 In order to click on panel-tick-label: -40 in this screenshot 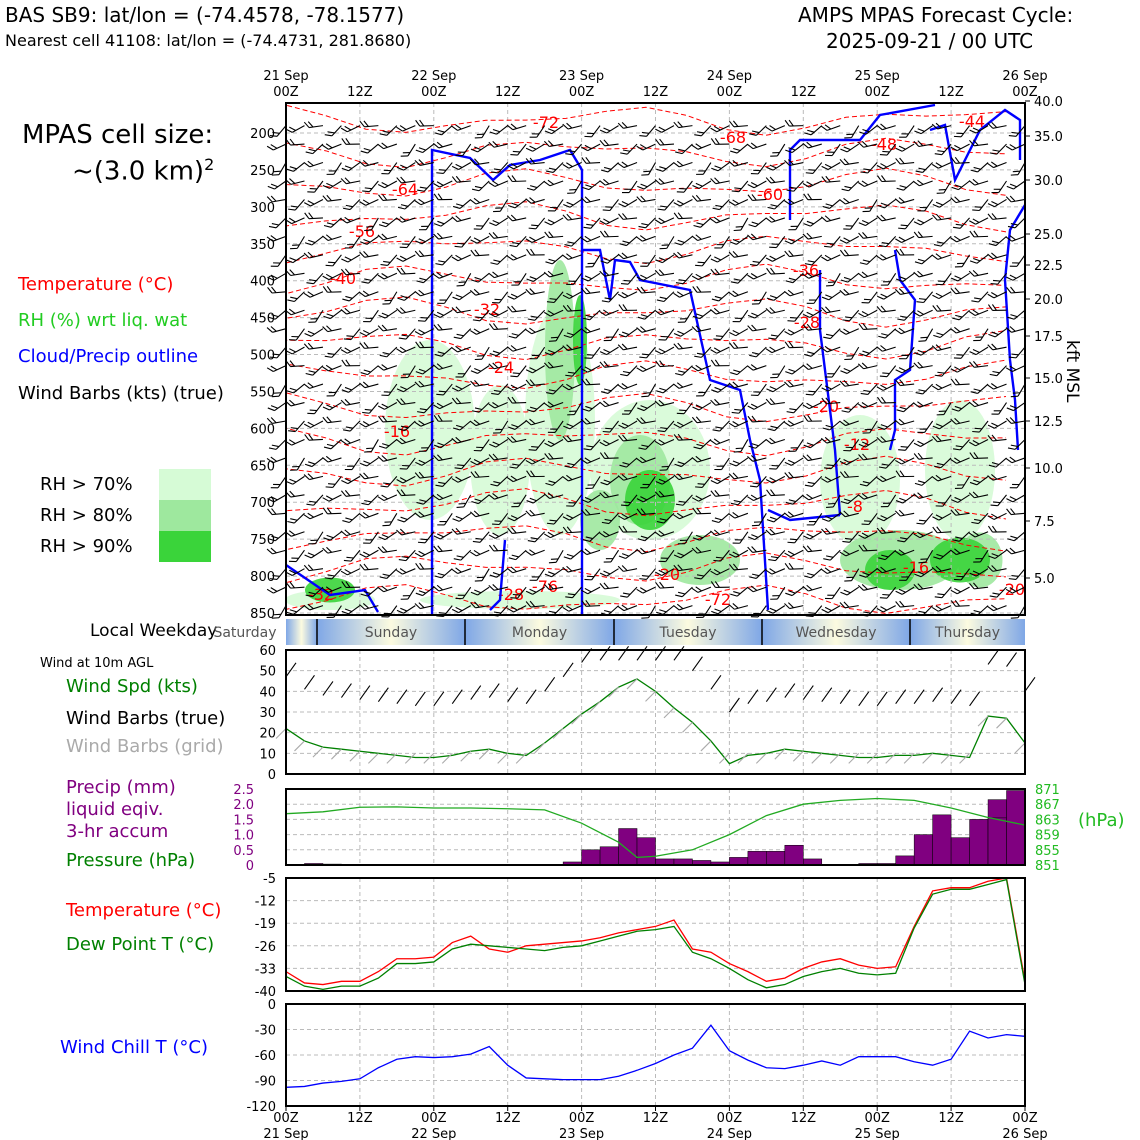, I will do `click(265, 992)`.